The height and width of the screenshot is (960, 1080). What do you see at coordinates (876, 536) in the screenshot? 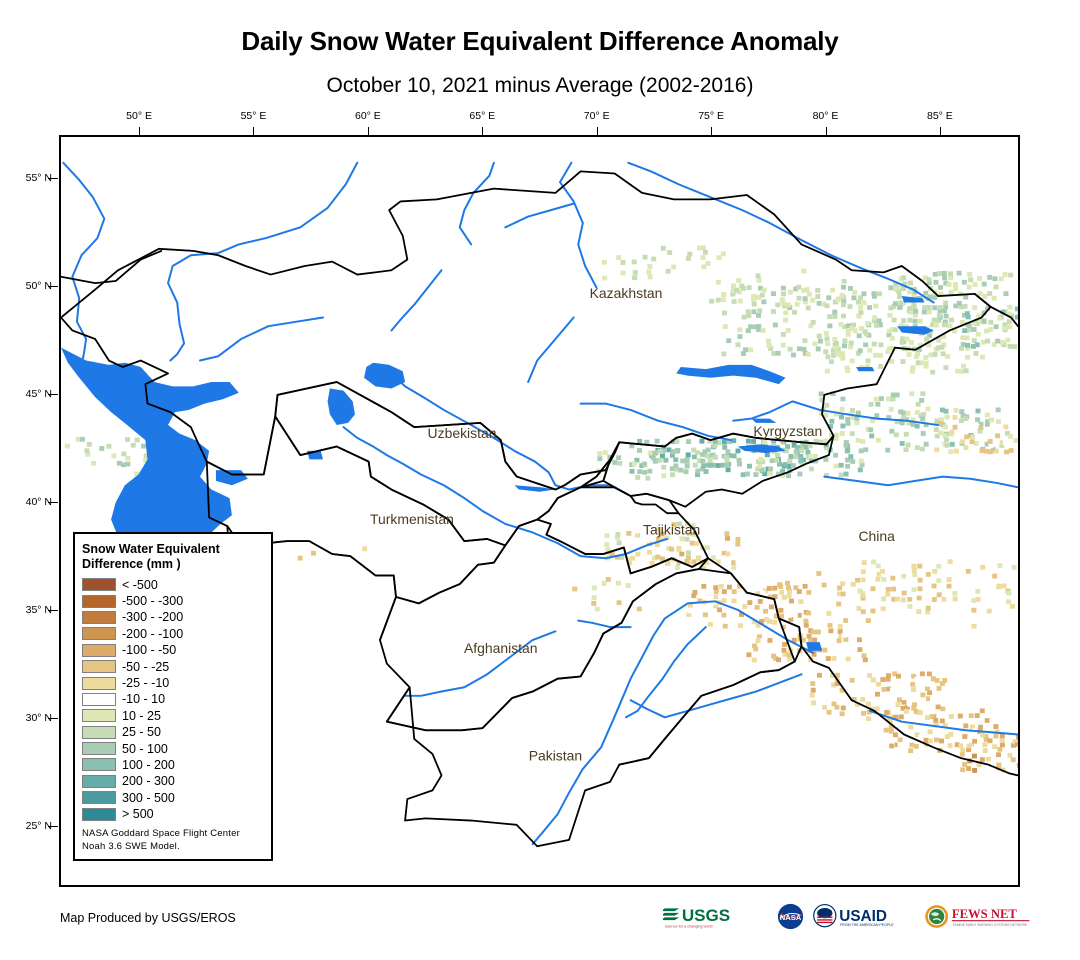
I see `country-label-china: China` at bounding box center [876, 536].